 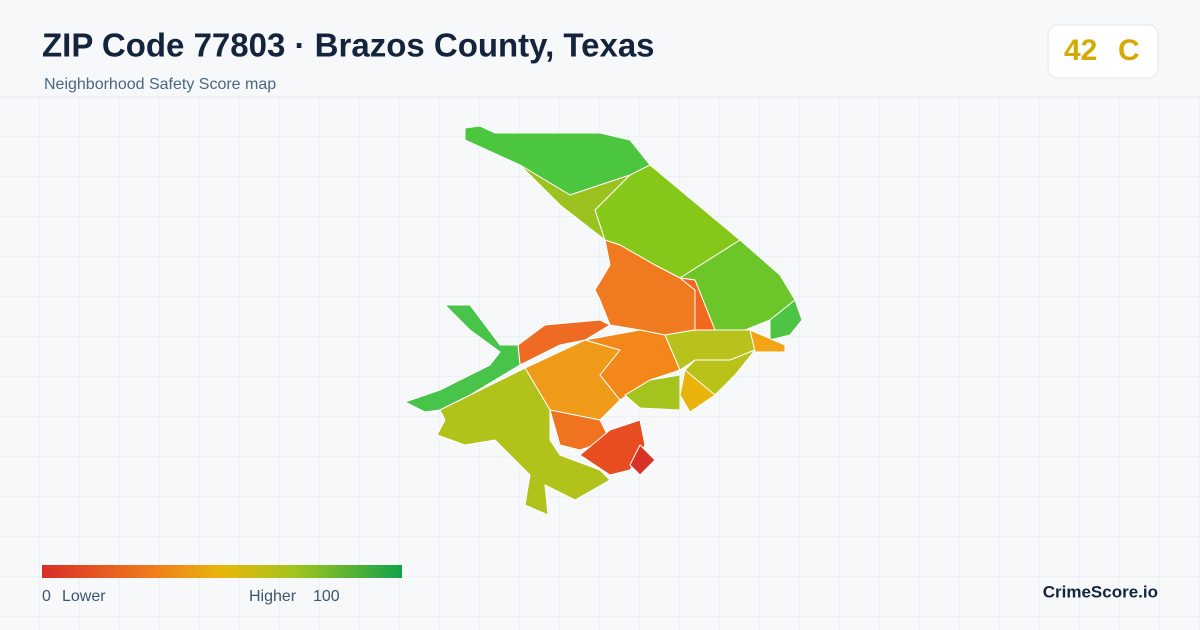 I want to click on legend-max: 100, so click(x=326, y=596).